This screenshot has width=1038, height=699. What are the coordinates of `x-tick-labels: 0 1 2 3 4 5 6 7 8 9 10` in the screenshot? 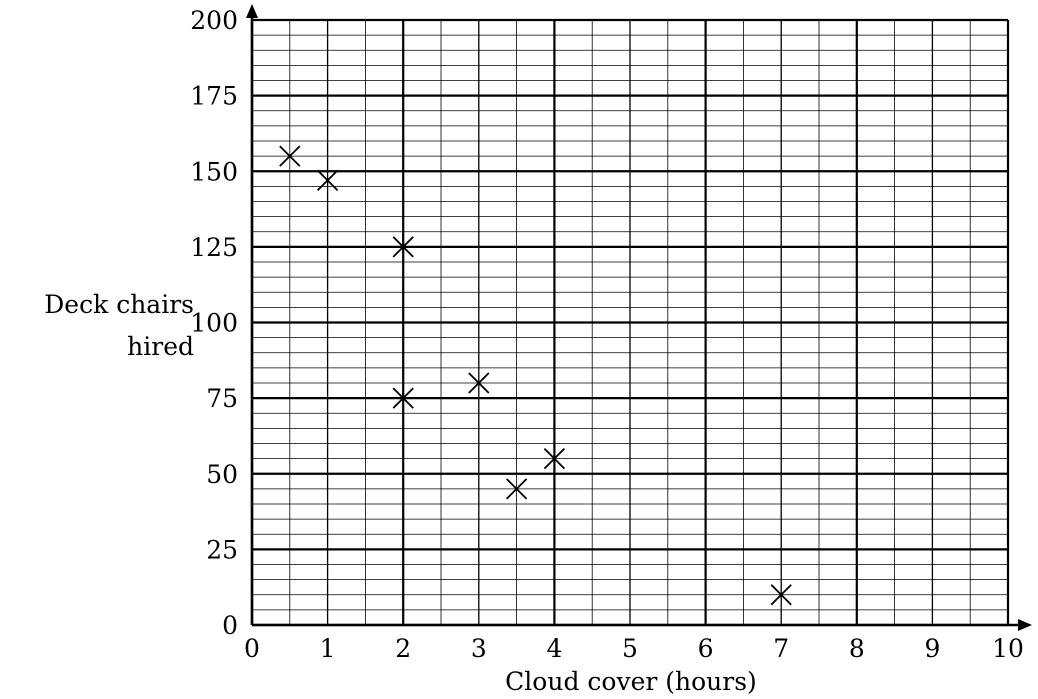 It's located at (634, 648).